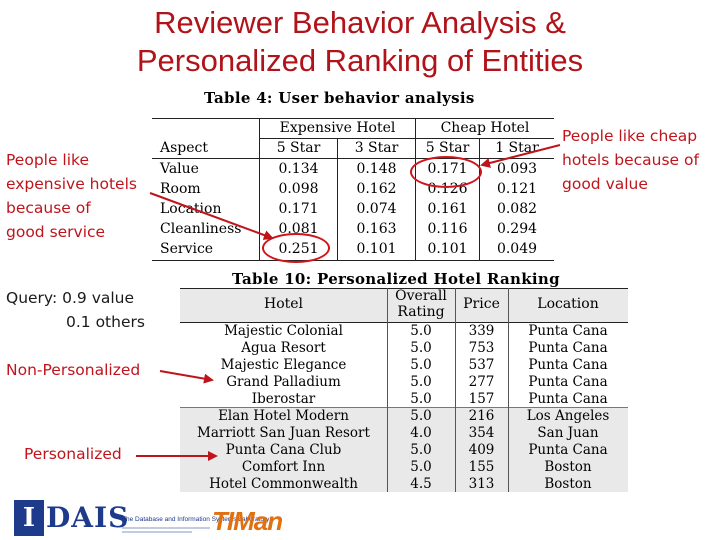 The height and width of the screenshot is (540, 720). What do you see at coordinates (283, 484) in the screenshot?
I see `table10-hotel-cell: Hotel Commonwealth` at bounding box center [283, 484].